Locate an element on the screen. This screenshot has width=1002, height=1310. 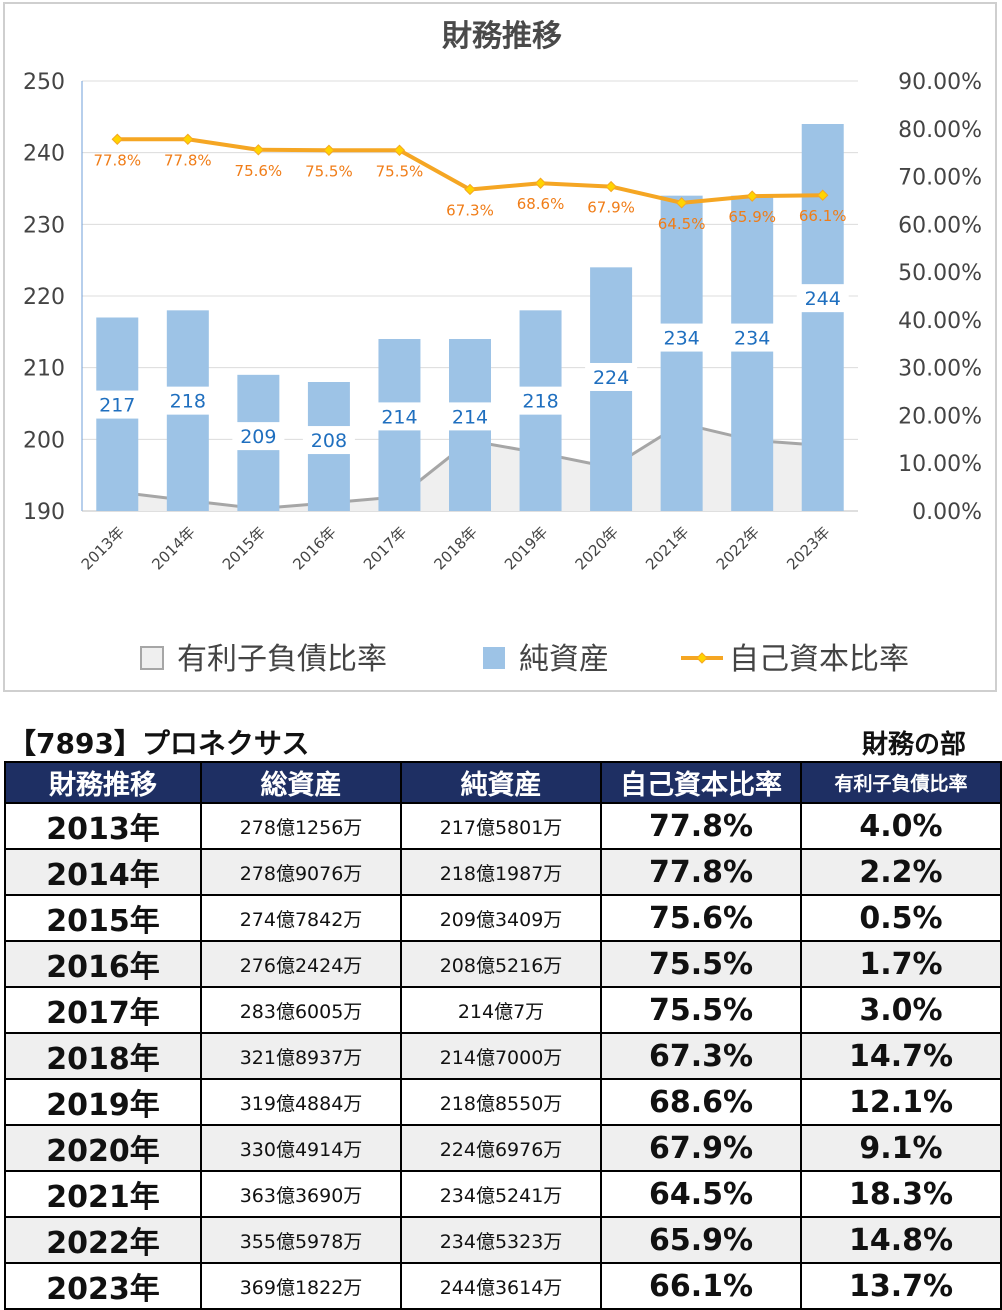
cell-year: 2014年 is located at coordinates (103, 872).